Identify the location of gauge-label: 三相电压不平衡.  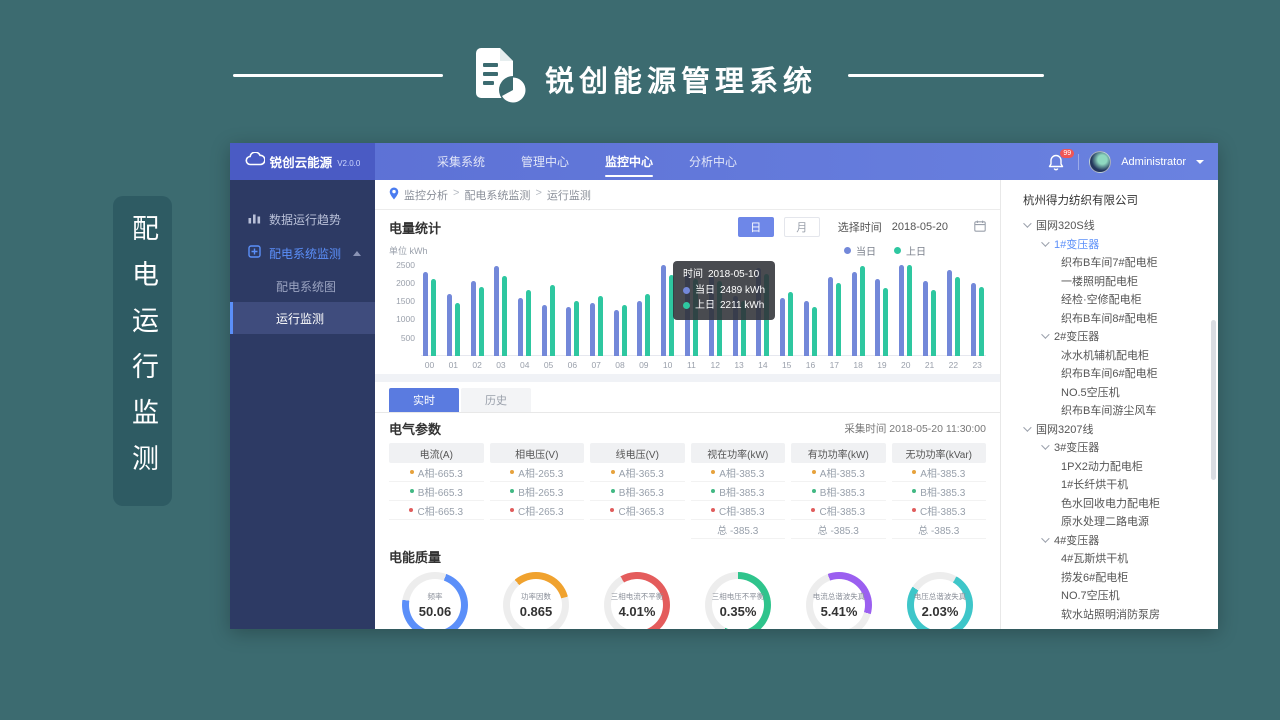
(738, 596).